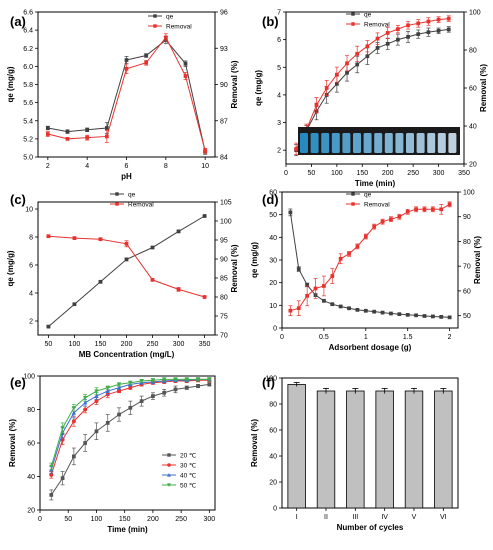 The width and height of the screenshot is (493, 550). Describe the element at coordinates (473, 165) in the screenshot. I see `y2-tick-label: 20` at that location.